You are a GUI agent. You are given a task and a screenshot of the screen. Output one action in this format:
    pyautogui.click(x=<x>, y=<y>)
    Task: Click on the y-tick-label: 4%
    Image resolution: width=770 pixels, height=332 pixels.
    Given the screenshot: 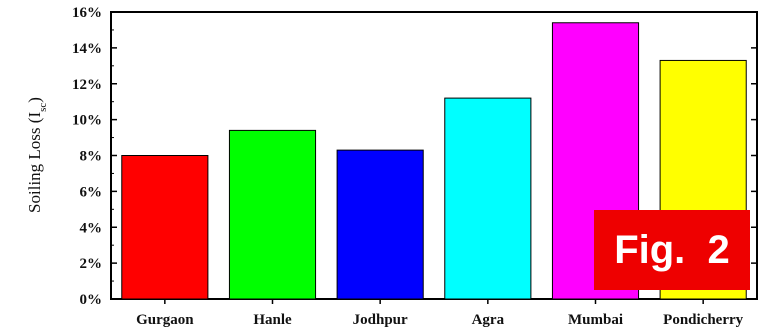 What is the action you would take?
    pyautogui.click(x=91, y=228)
    